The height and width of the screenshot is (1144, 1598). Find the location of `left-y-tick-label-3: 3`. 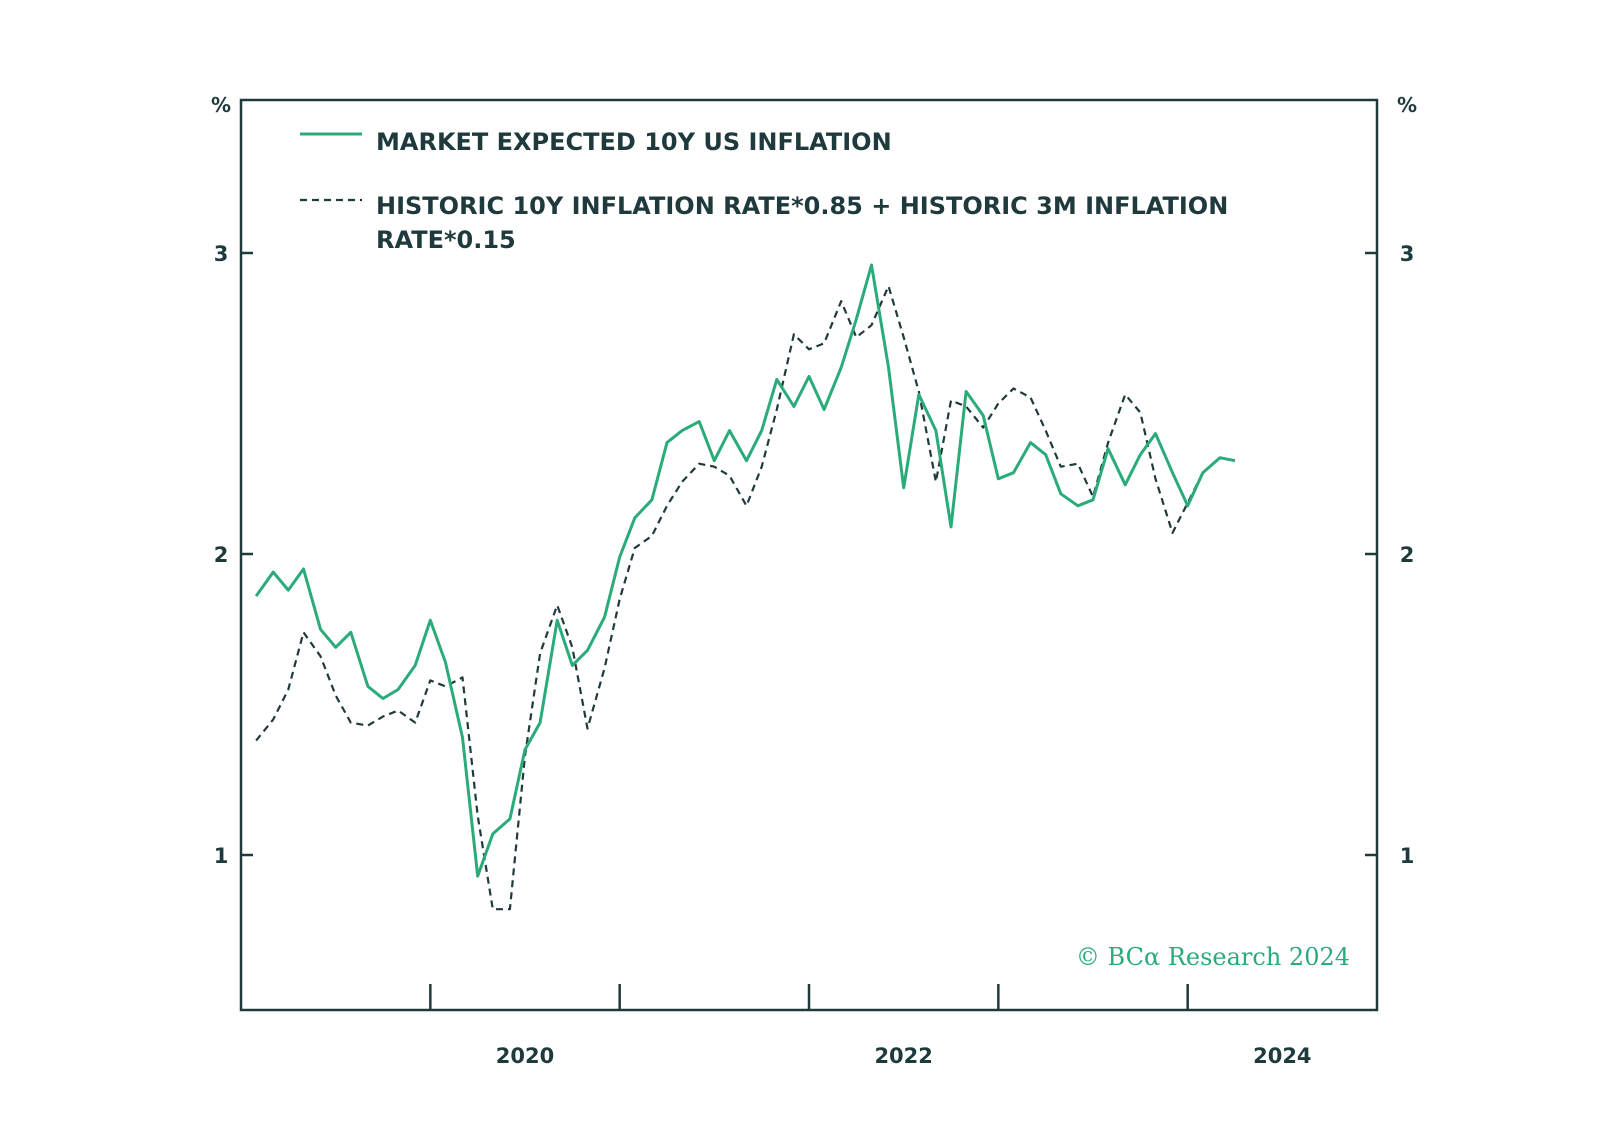

left-y-tick-label-3: 3 is located at coordinates (221, 254).